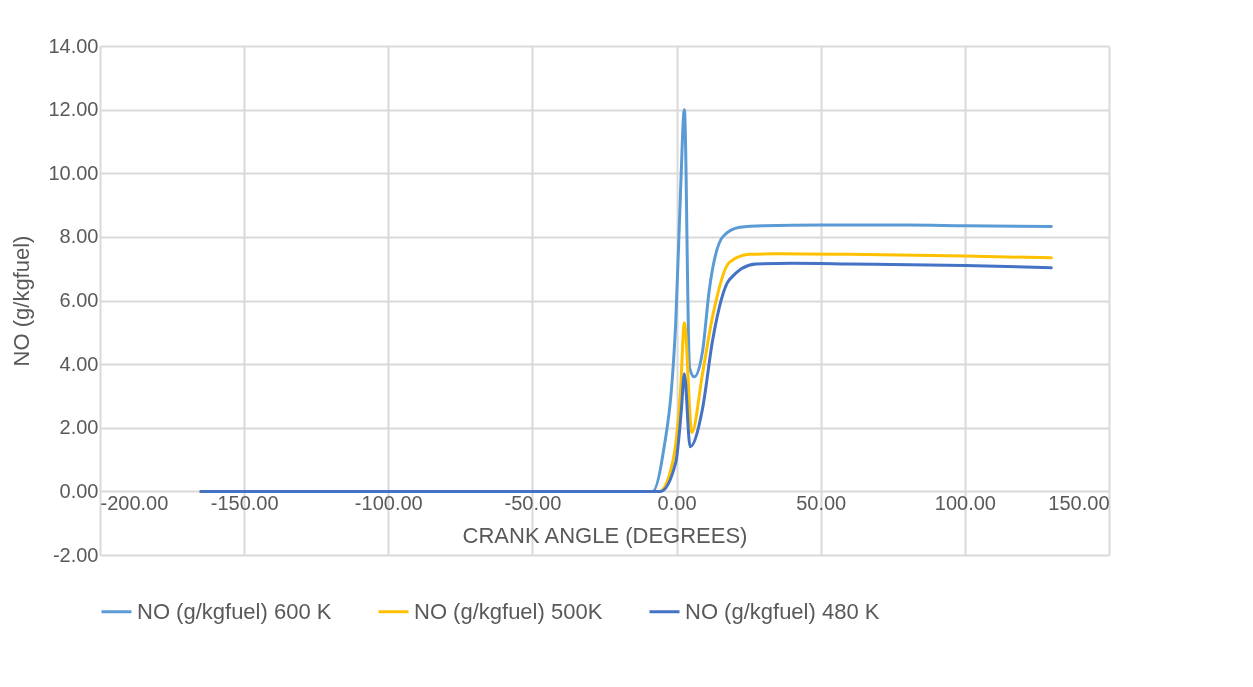  I want to click on x-tick-label: -100.00, so click(388, 502).